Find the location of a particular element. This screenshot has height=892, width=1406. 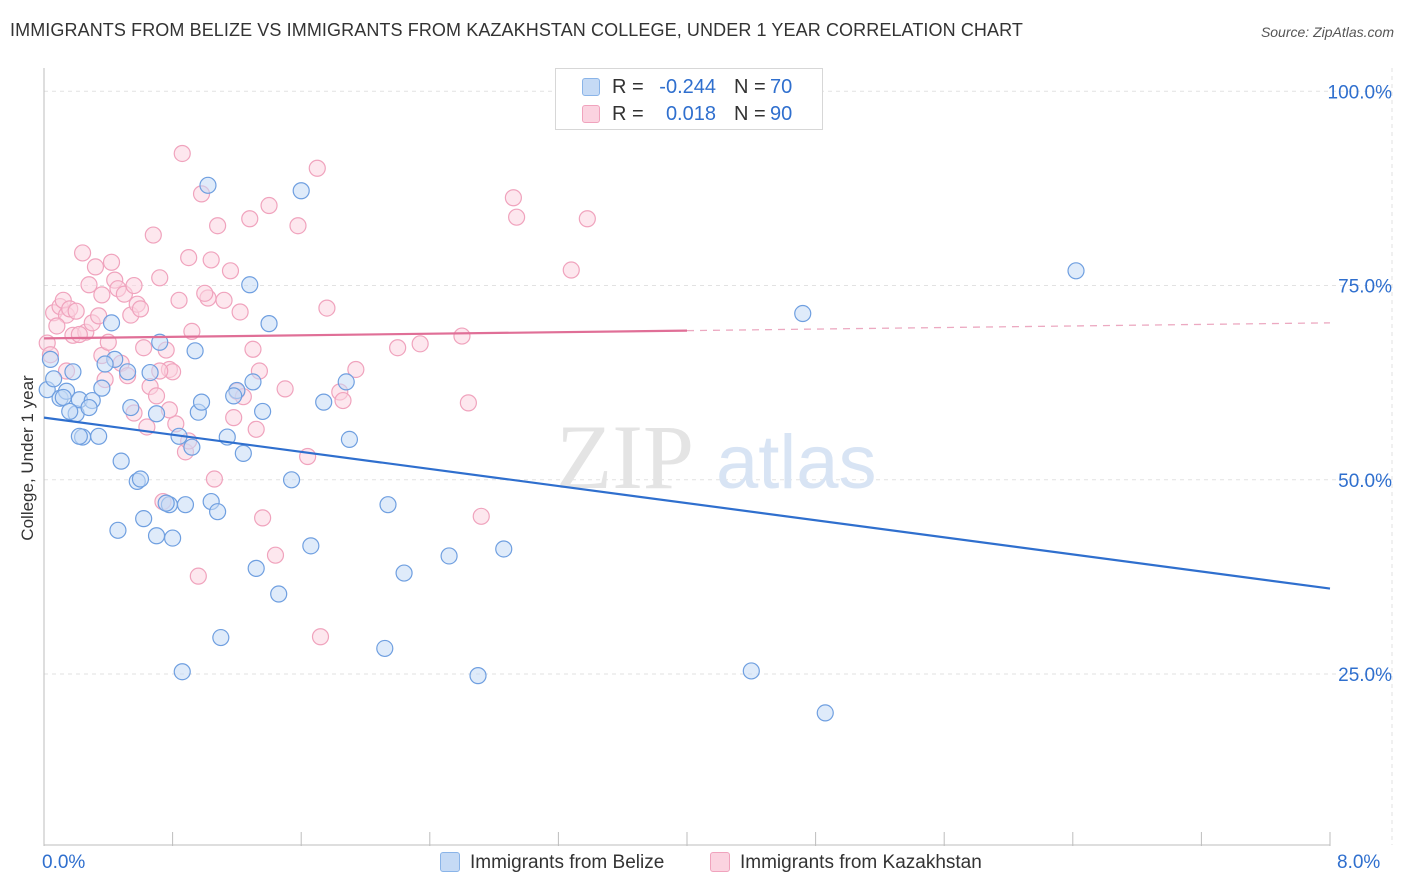

y-tick-label: 75.0% is located at coordinates (1365, 287).